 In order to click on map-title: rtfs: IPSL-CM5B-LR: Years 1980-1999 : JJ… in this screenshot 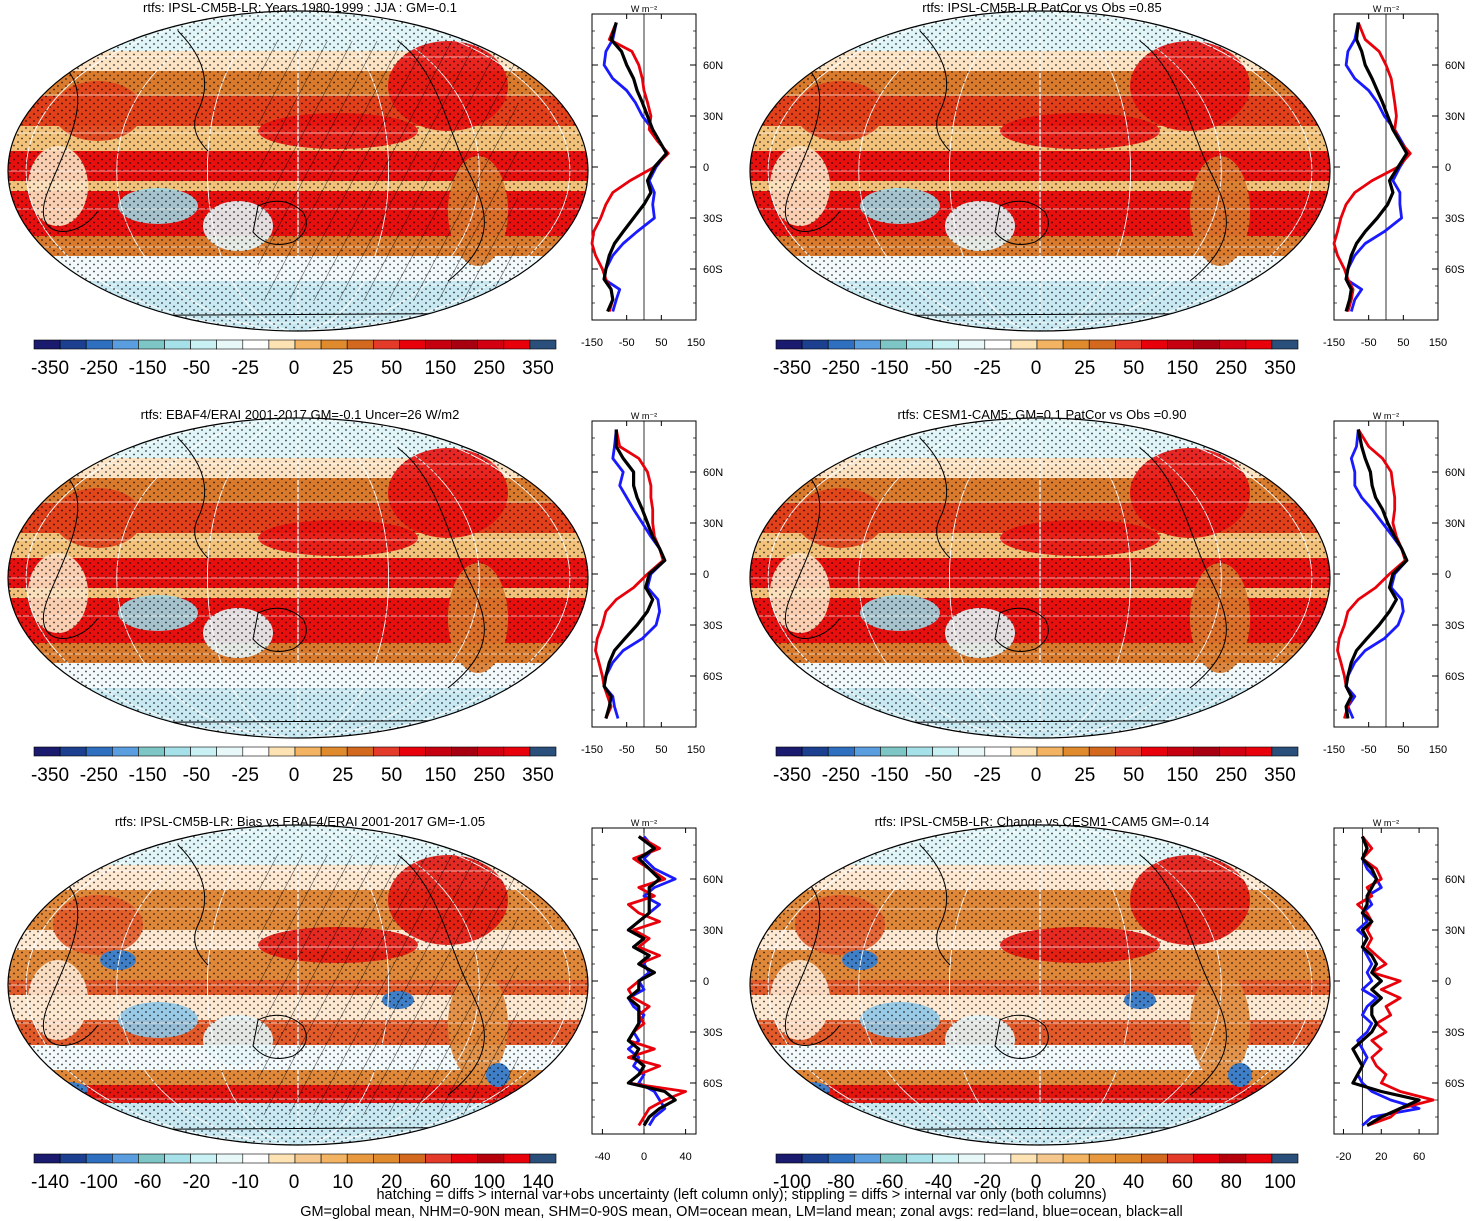, I will do `click(300, 7)`.